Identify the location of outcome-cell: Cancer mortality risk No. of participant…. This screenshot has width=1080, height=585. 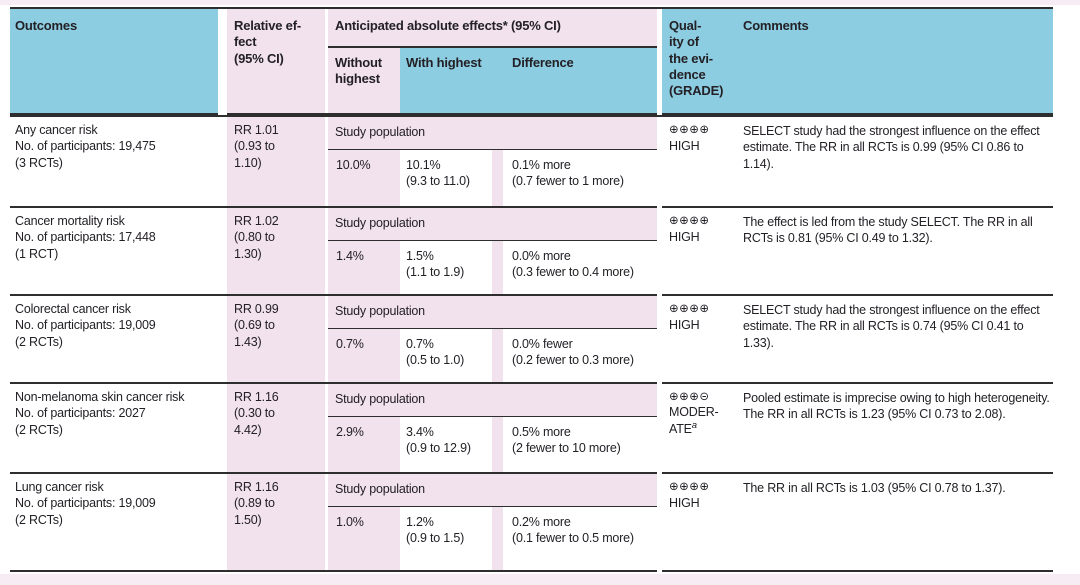
(85, 237).